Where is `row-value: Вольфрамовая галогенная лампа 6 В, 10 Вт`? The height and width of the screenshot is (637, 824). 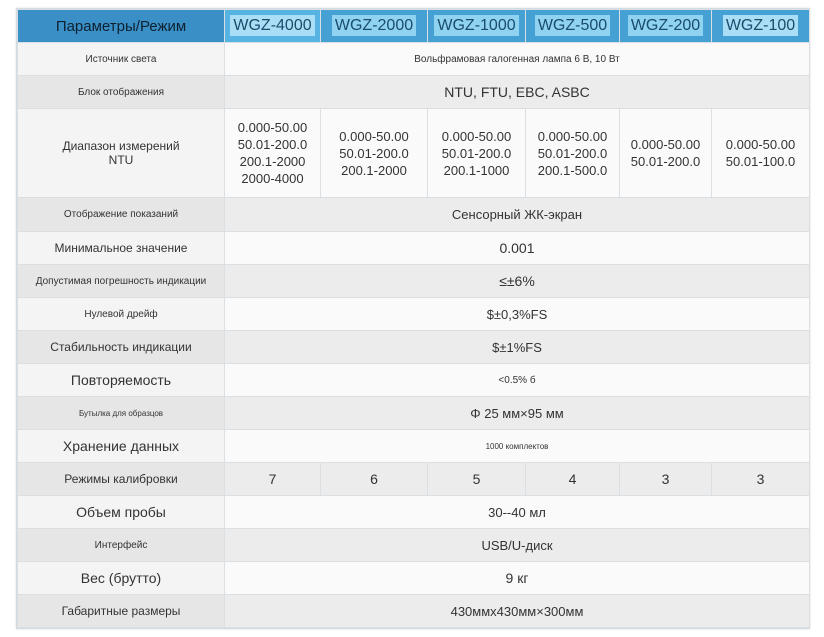
row-value: Вольфрамовая галогенная лампа 6 В, 10 Вт is located at coordinates (517, 59).